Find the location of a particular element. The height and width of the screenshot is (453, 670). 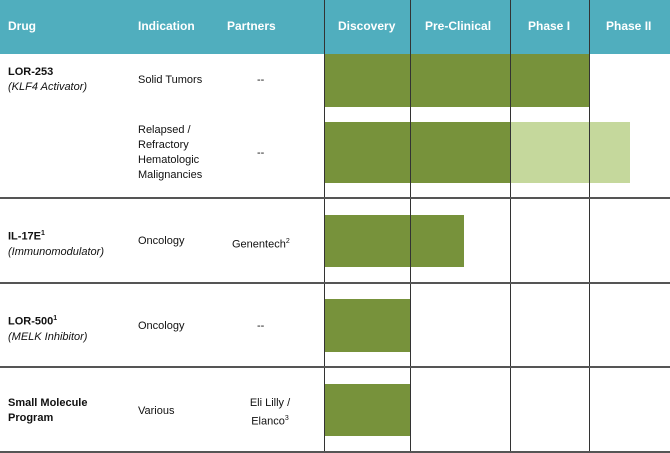

drug-name: IL-17E is located at coordinates (25, 236).